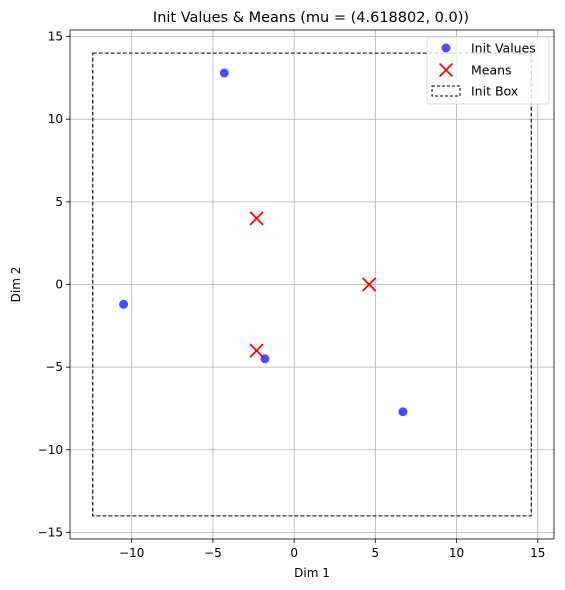  I want to click on legend-marker-init-values, so click(446, 48).